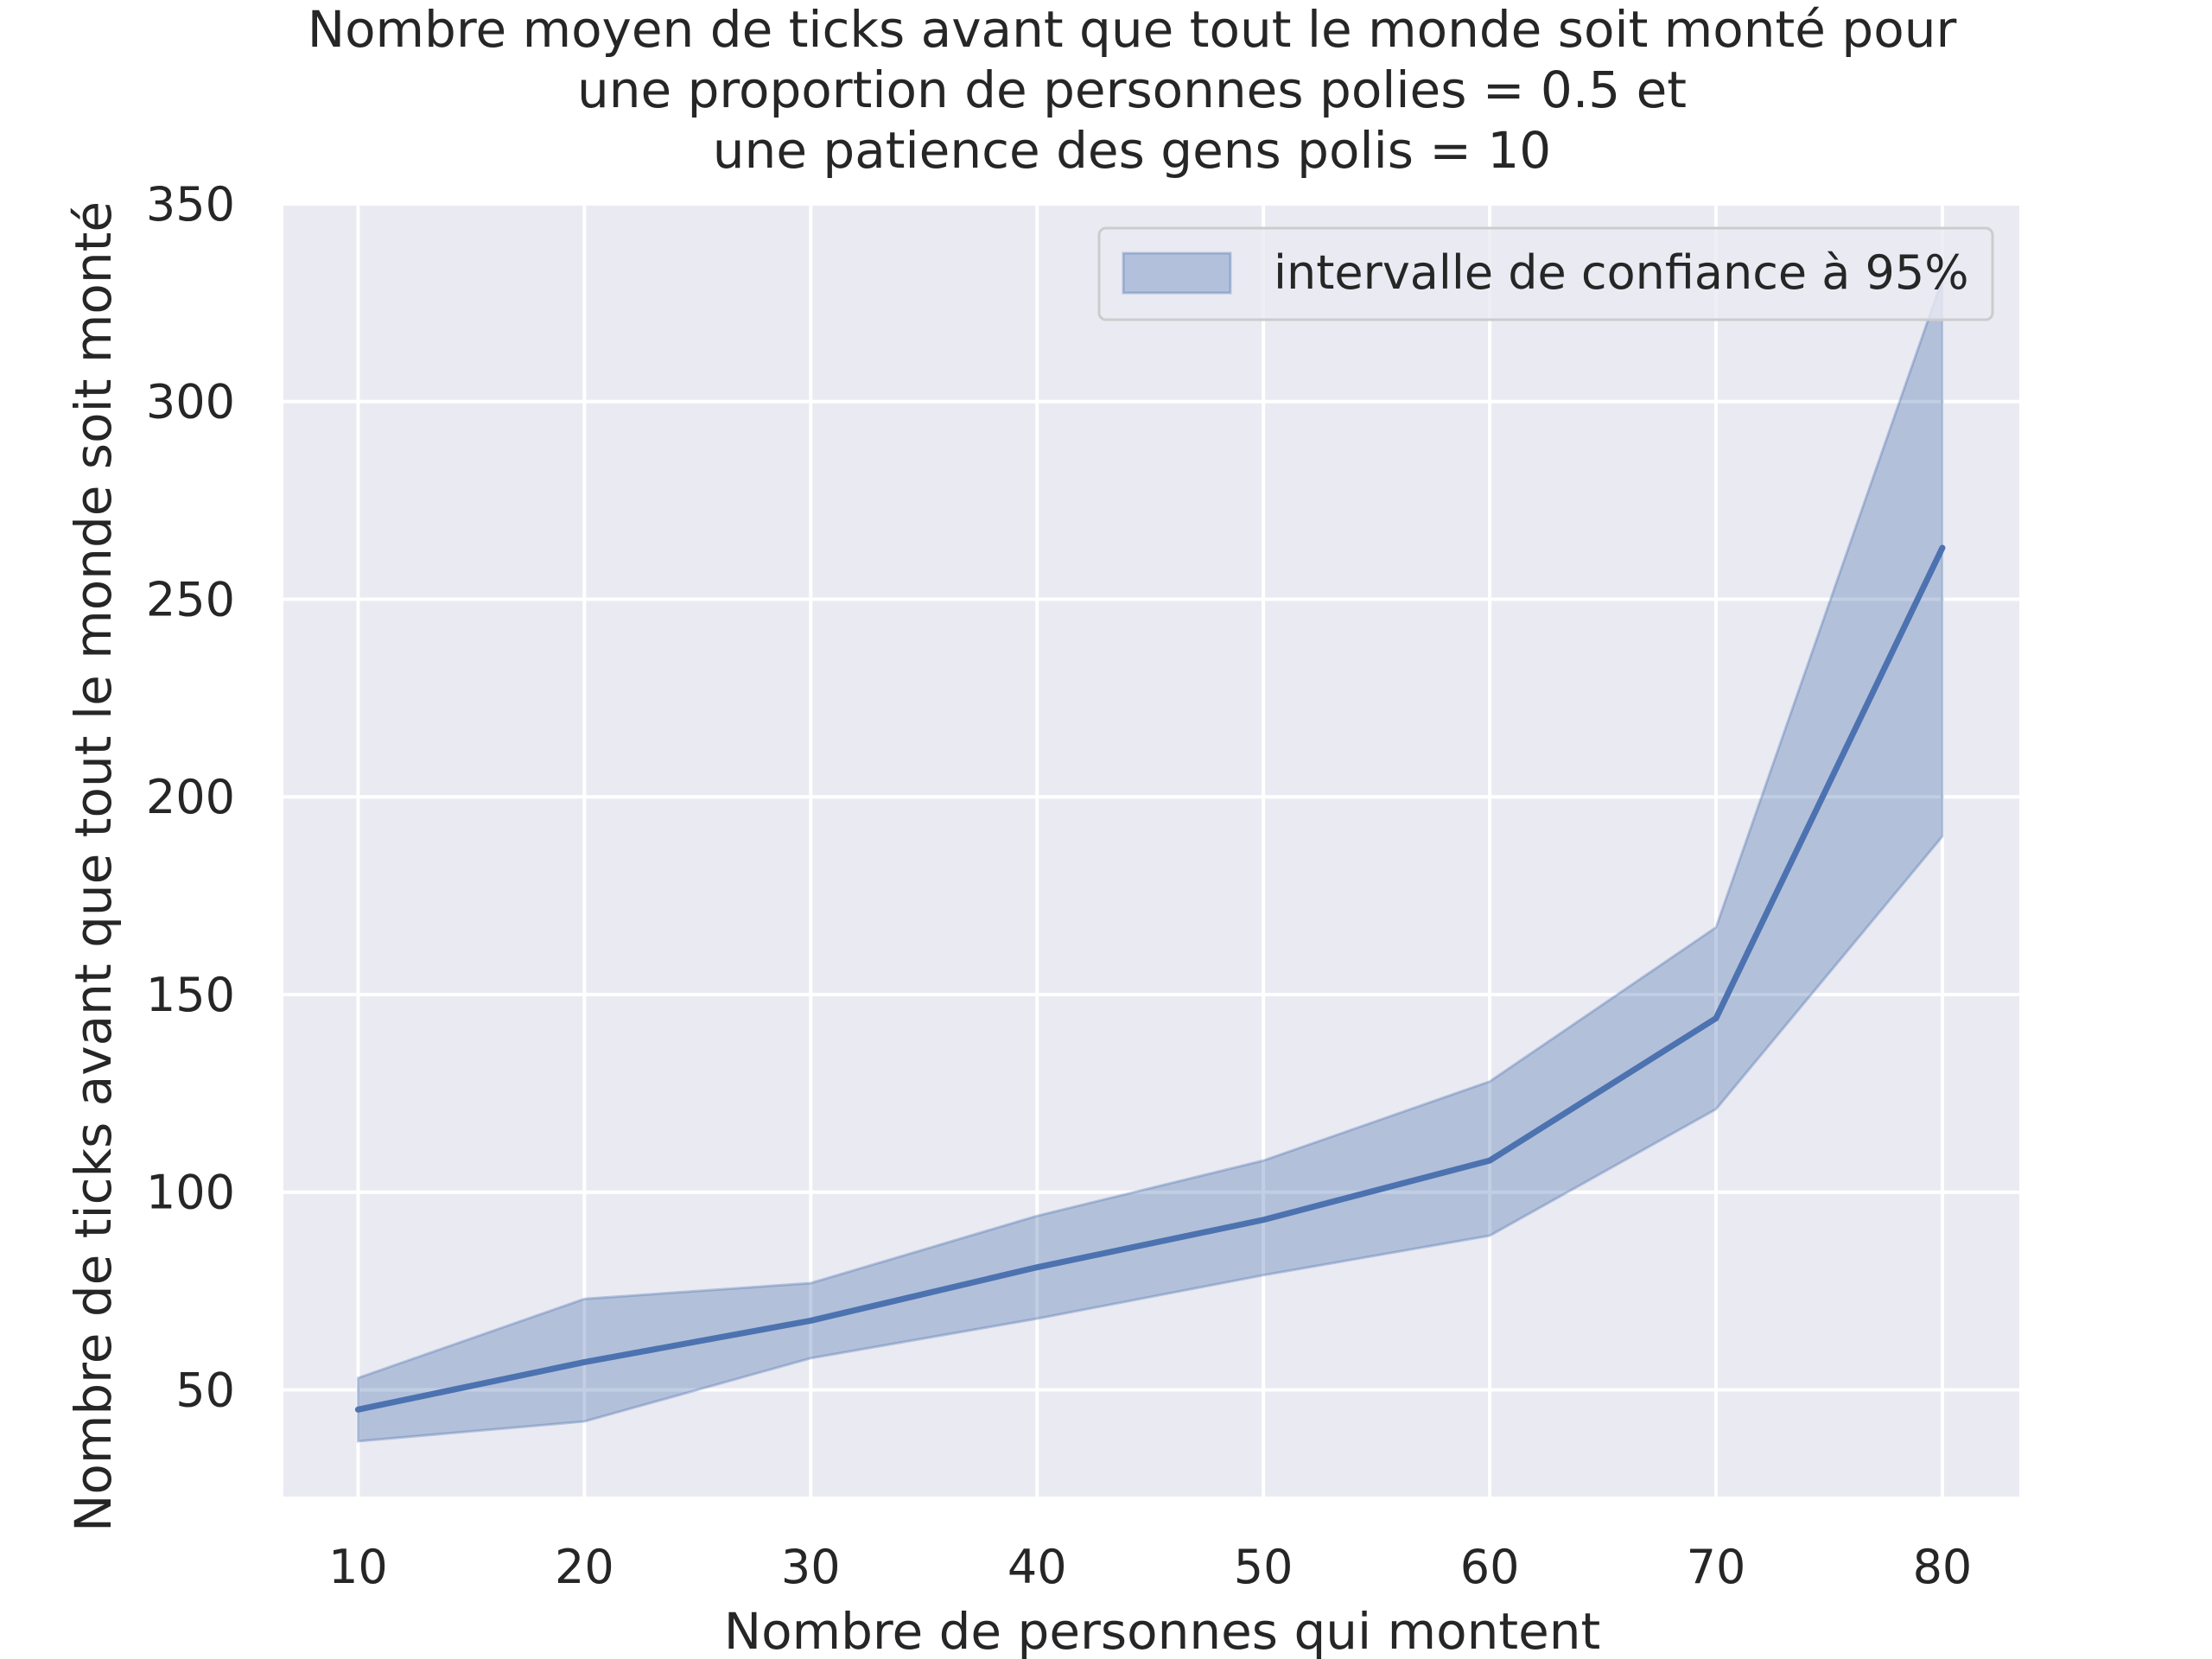  What do you see at coordinates (358, 1567) in the screenshot?
I see `x-tick-label: 10` at bounding box center [358, 1567].